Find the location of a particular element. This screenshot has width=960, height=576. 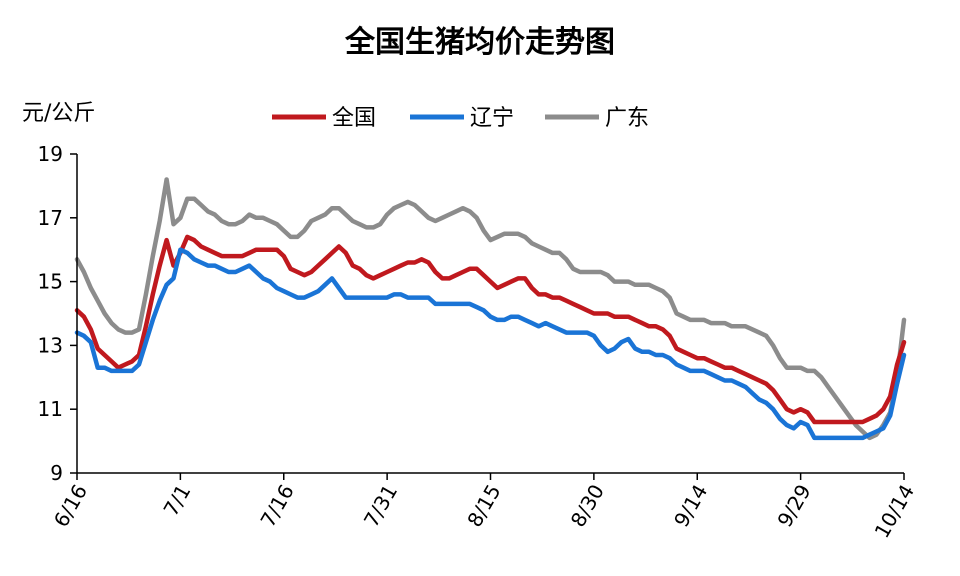

y-tick-label: 11 is located at coordinates (50, 409).